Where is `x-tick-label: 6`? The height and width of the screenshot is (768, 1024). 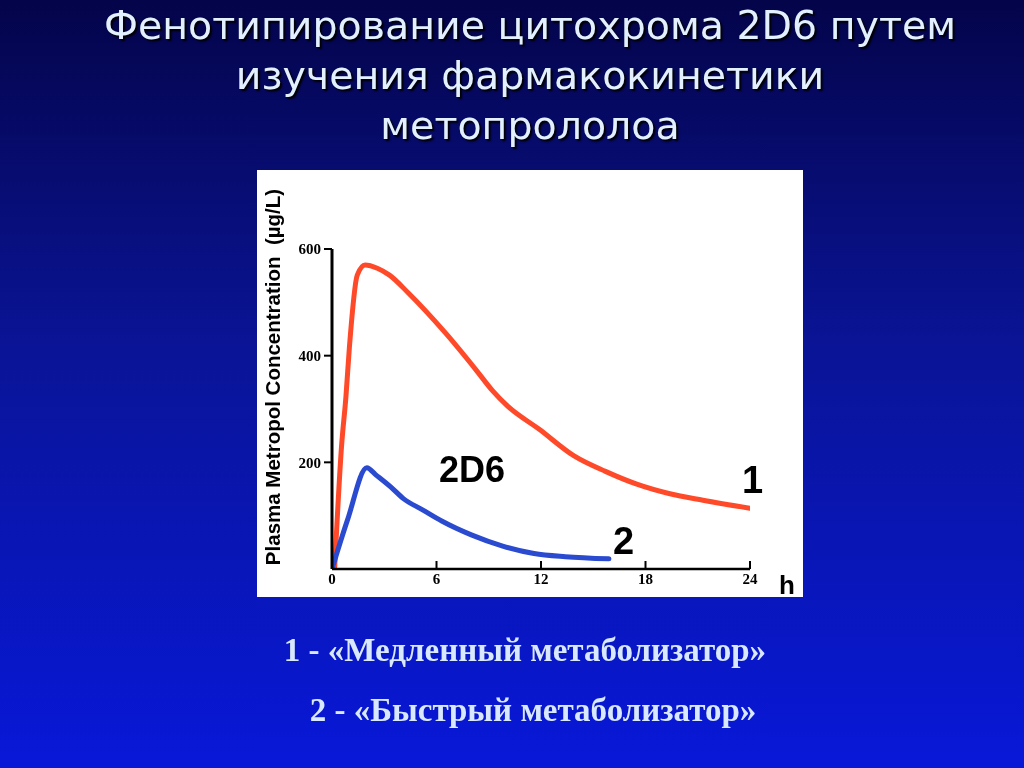 x-tick-label: 6 is located at coordinates (436, 578).